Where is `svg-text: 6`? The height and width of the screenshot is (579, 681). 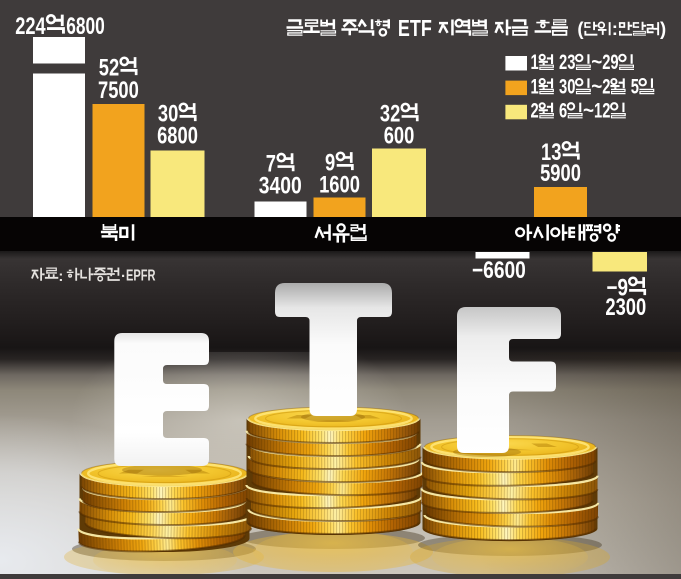
svg-text: 6 is located at coordinates (563, 111).